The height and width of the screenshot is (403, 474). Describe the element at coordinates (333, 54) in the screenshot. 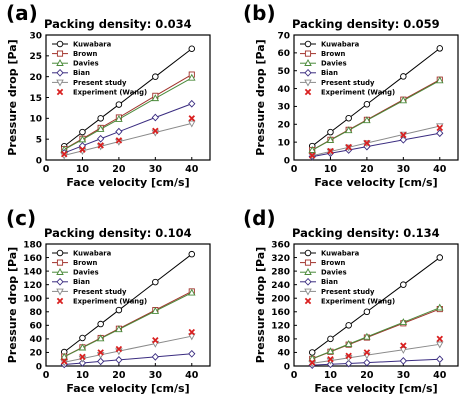

I see `legend-label: Brown` at that location.